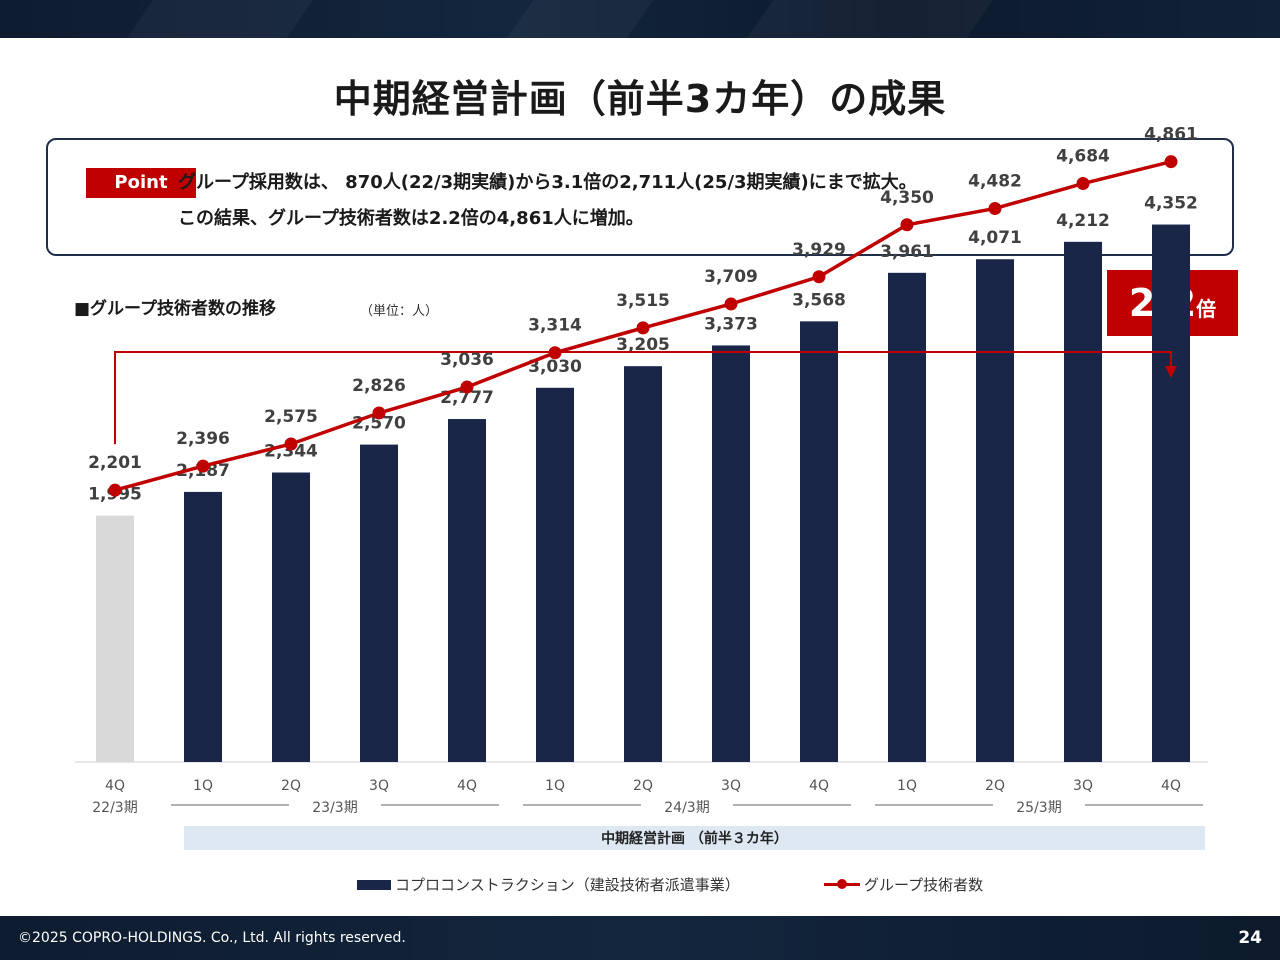  Describe the element at coordinates (115, 463) in the screenshot. I see `line-value-label: 2,201` at that location.